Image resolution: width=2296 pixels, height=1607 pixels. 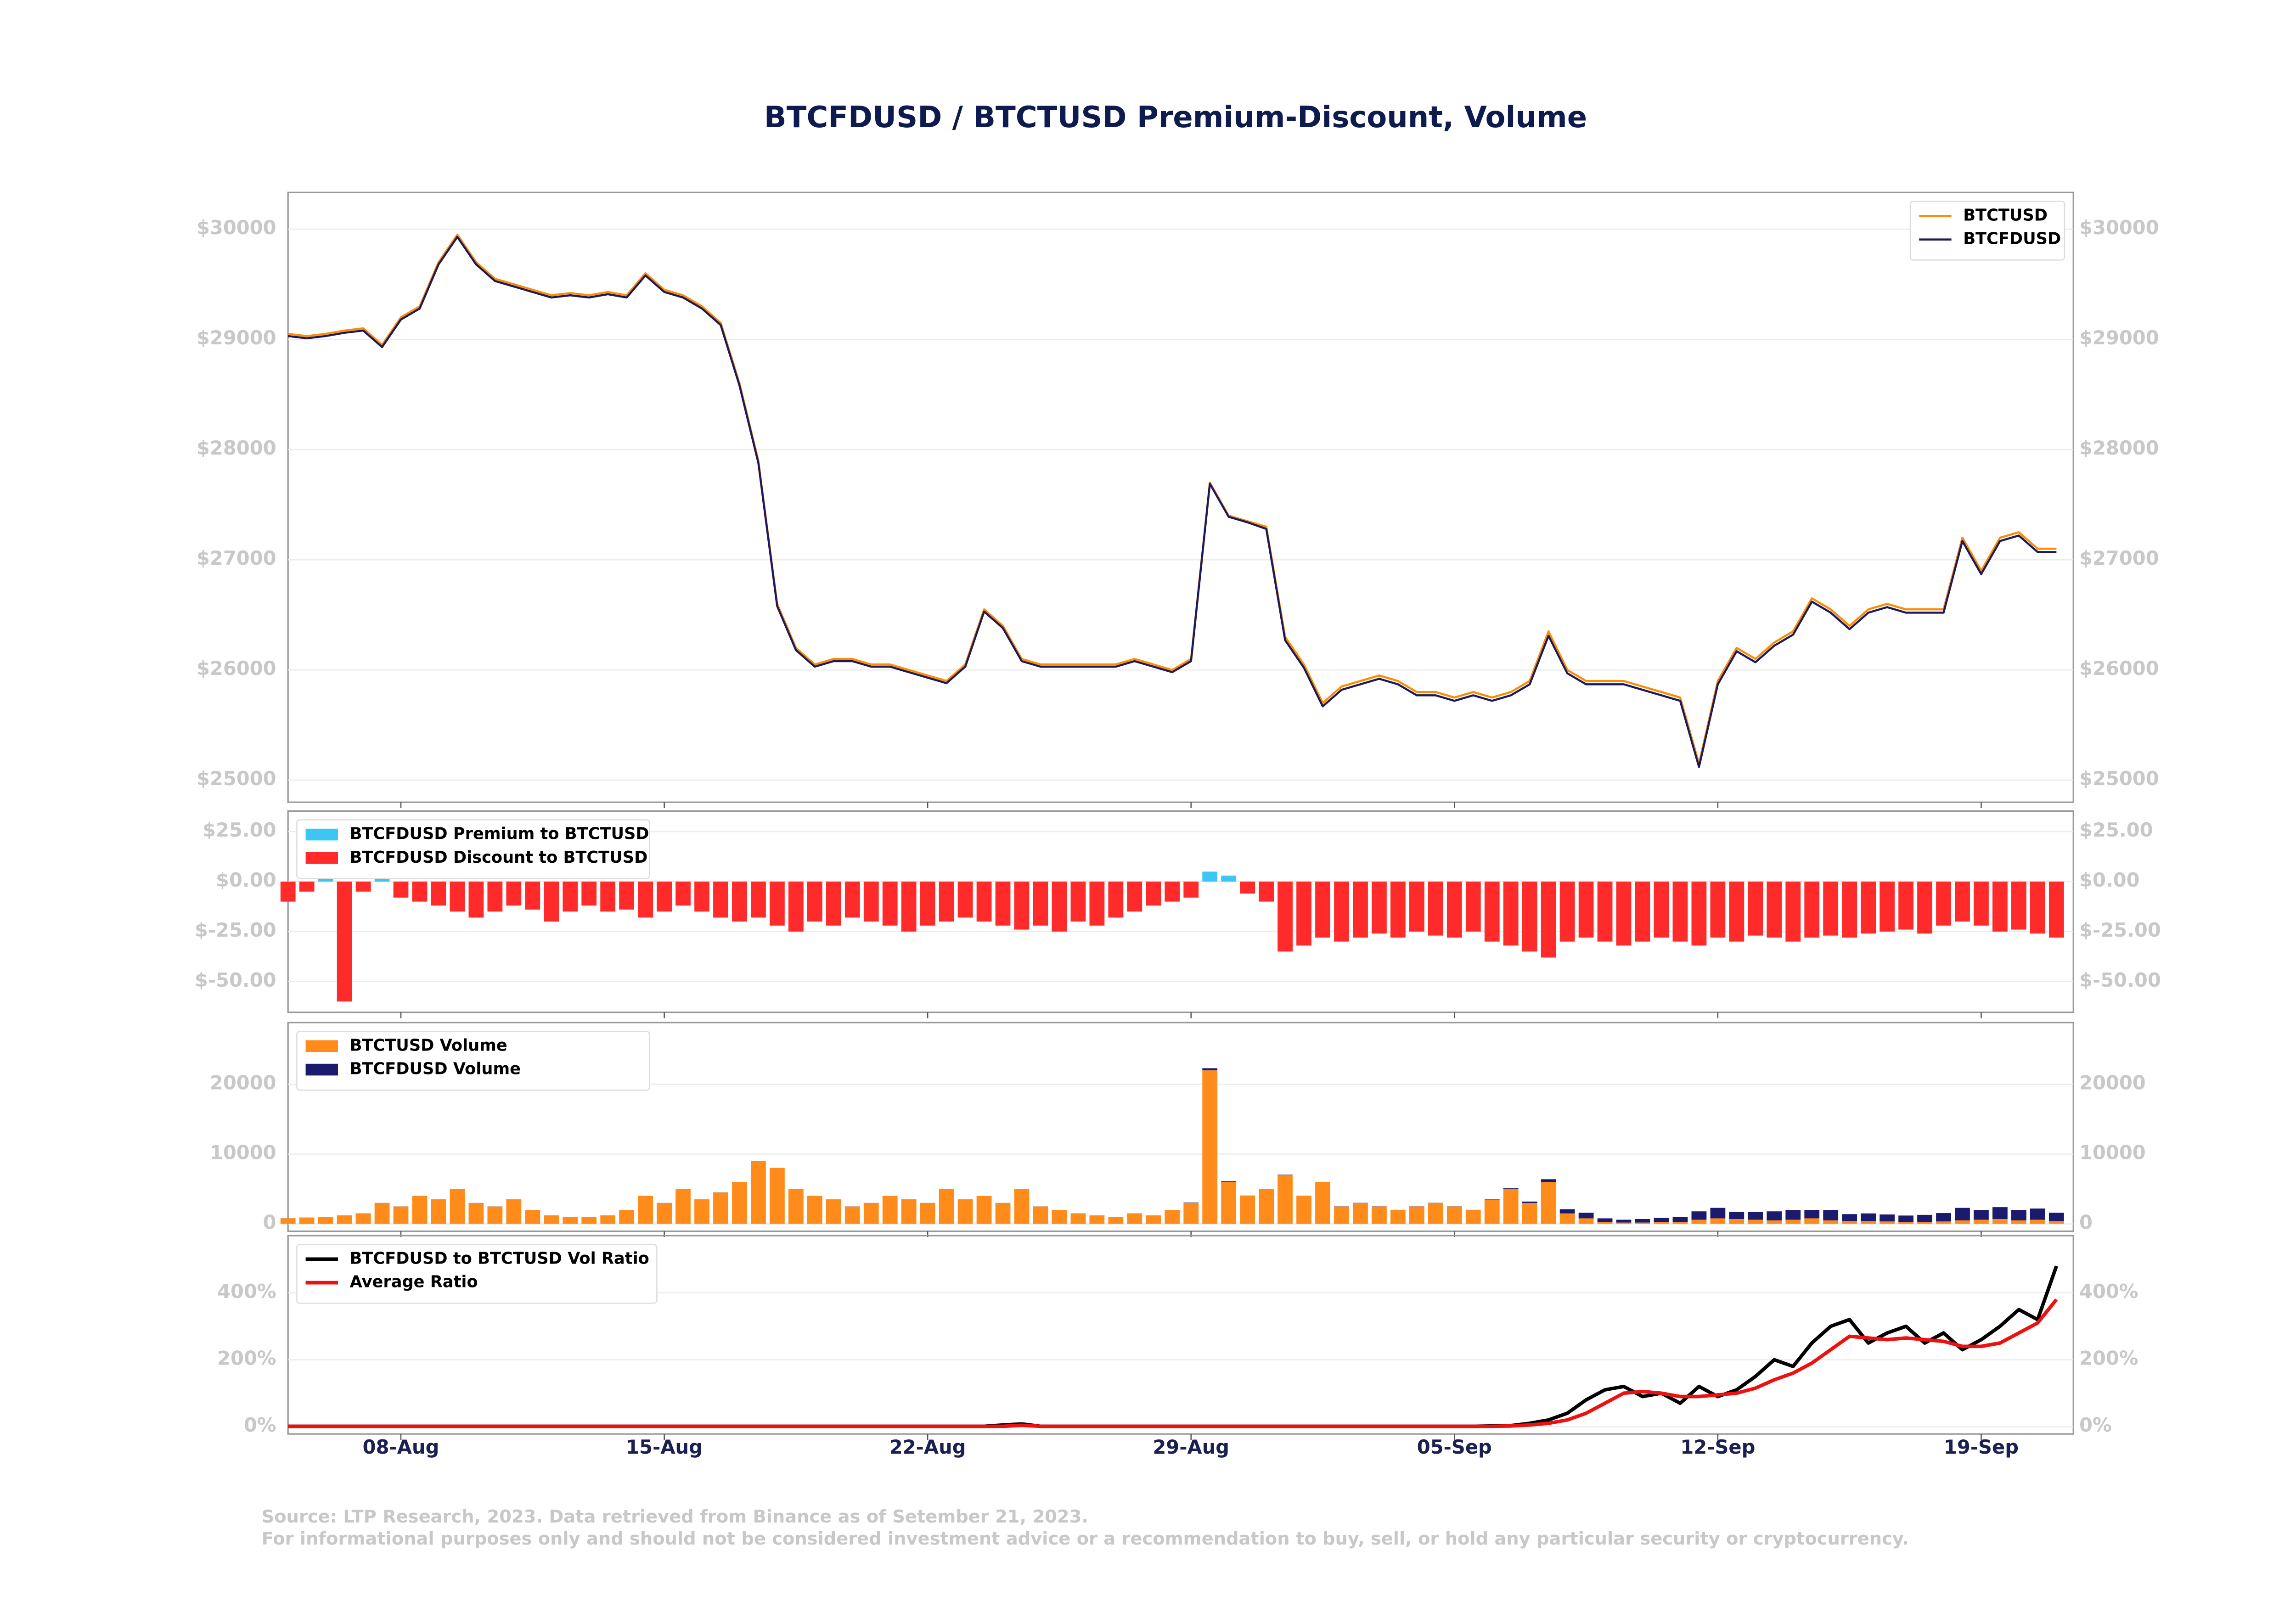 I want to click on y-tick-label-right: $29000, so click(x=2119, y=337).